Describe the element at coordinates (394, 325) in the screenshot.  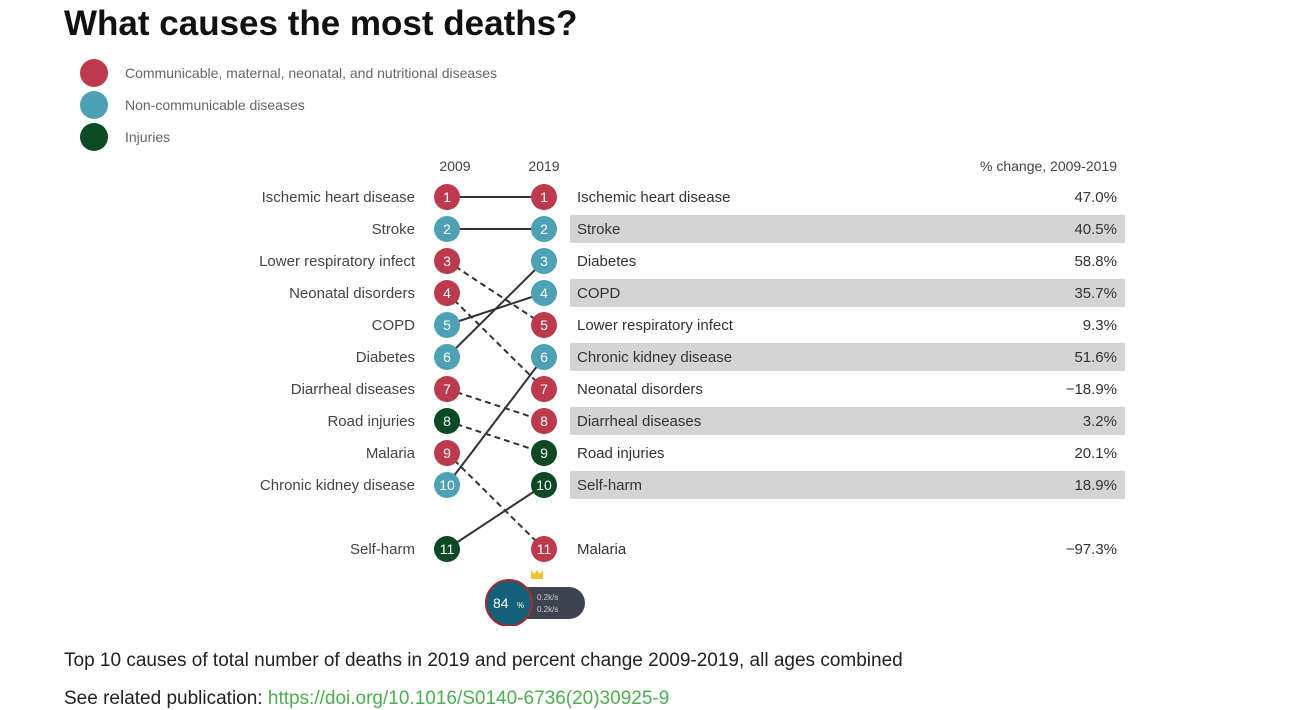
I see `cause-label-2009: COPD` at that location.